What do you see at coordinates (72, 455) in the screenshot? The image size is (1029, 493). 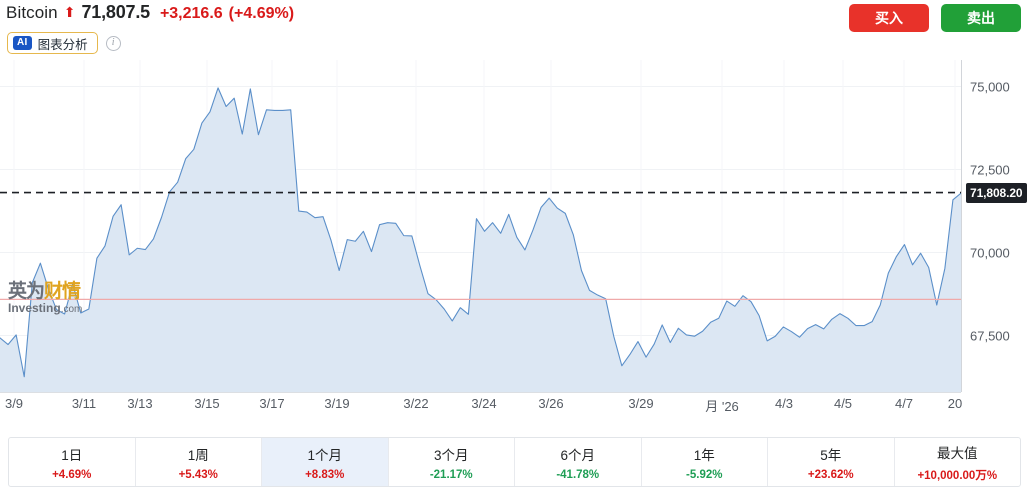 I see `period-tab-label: 1日` at bounding box center [72, 455].